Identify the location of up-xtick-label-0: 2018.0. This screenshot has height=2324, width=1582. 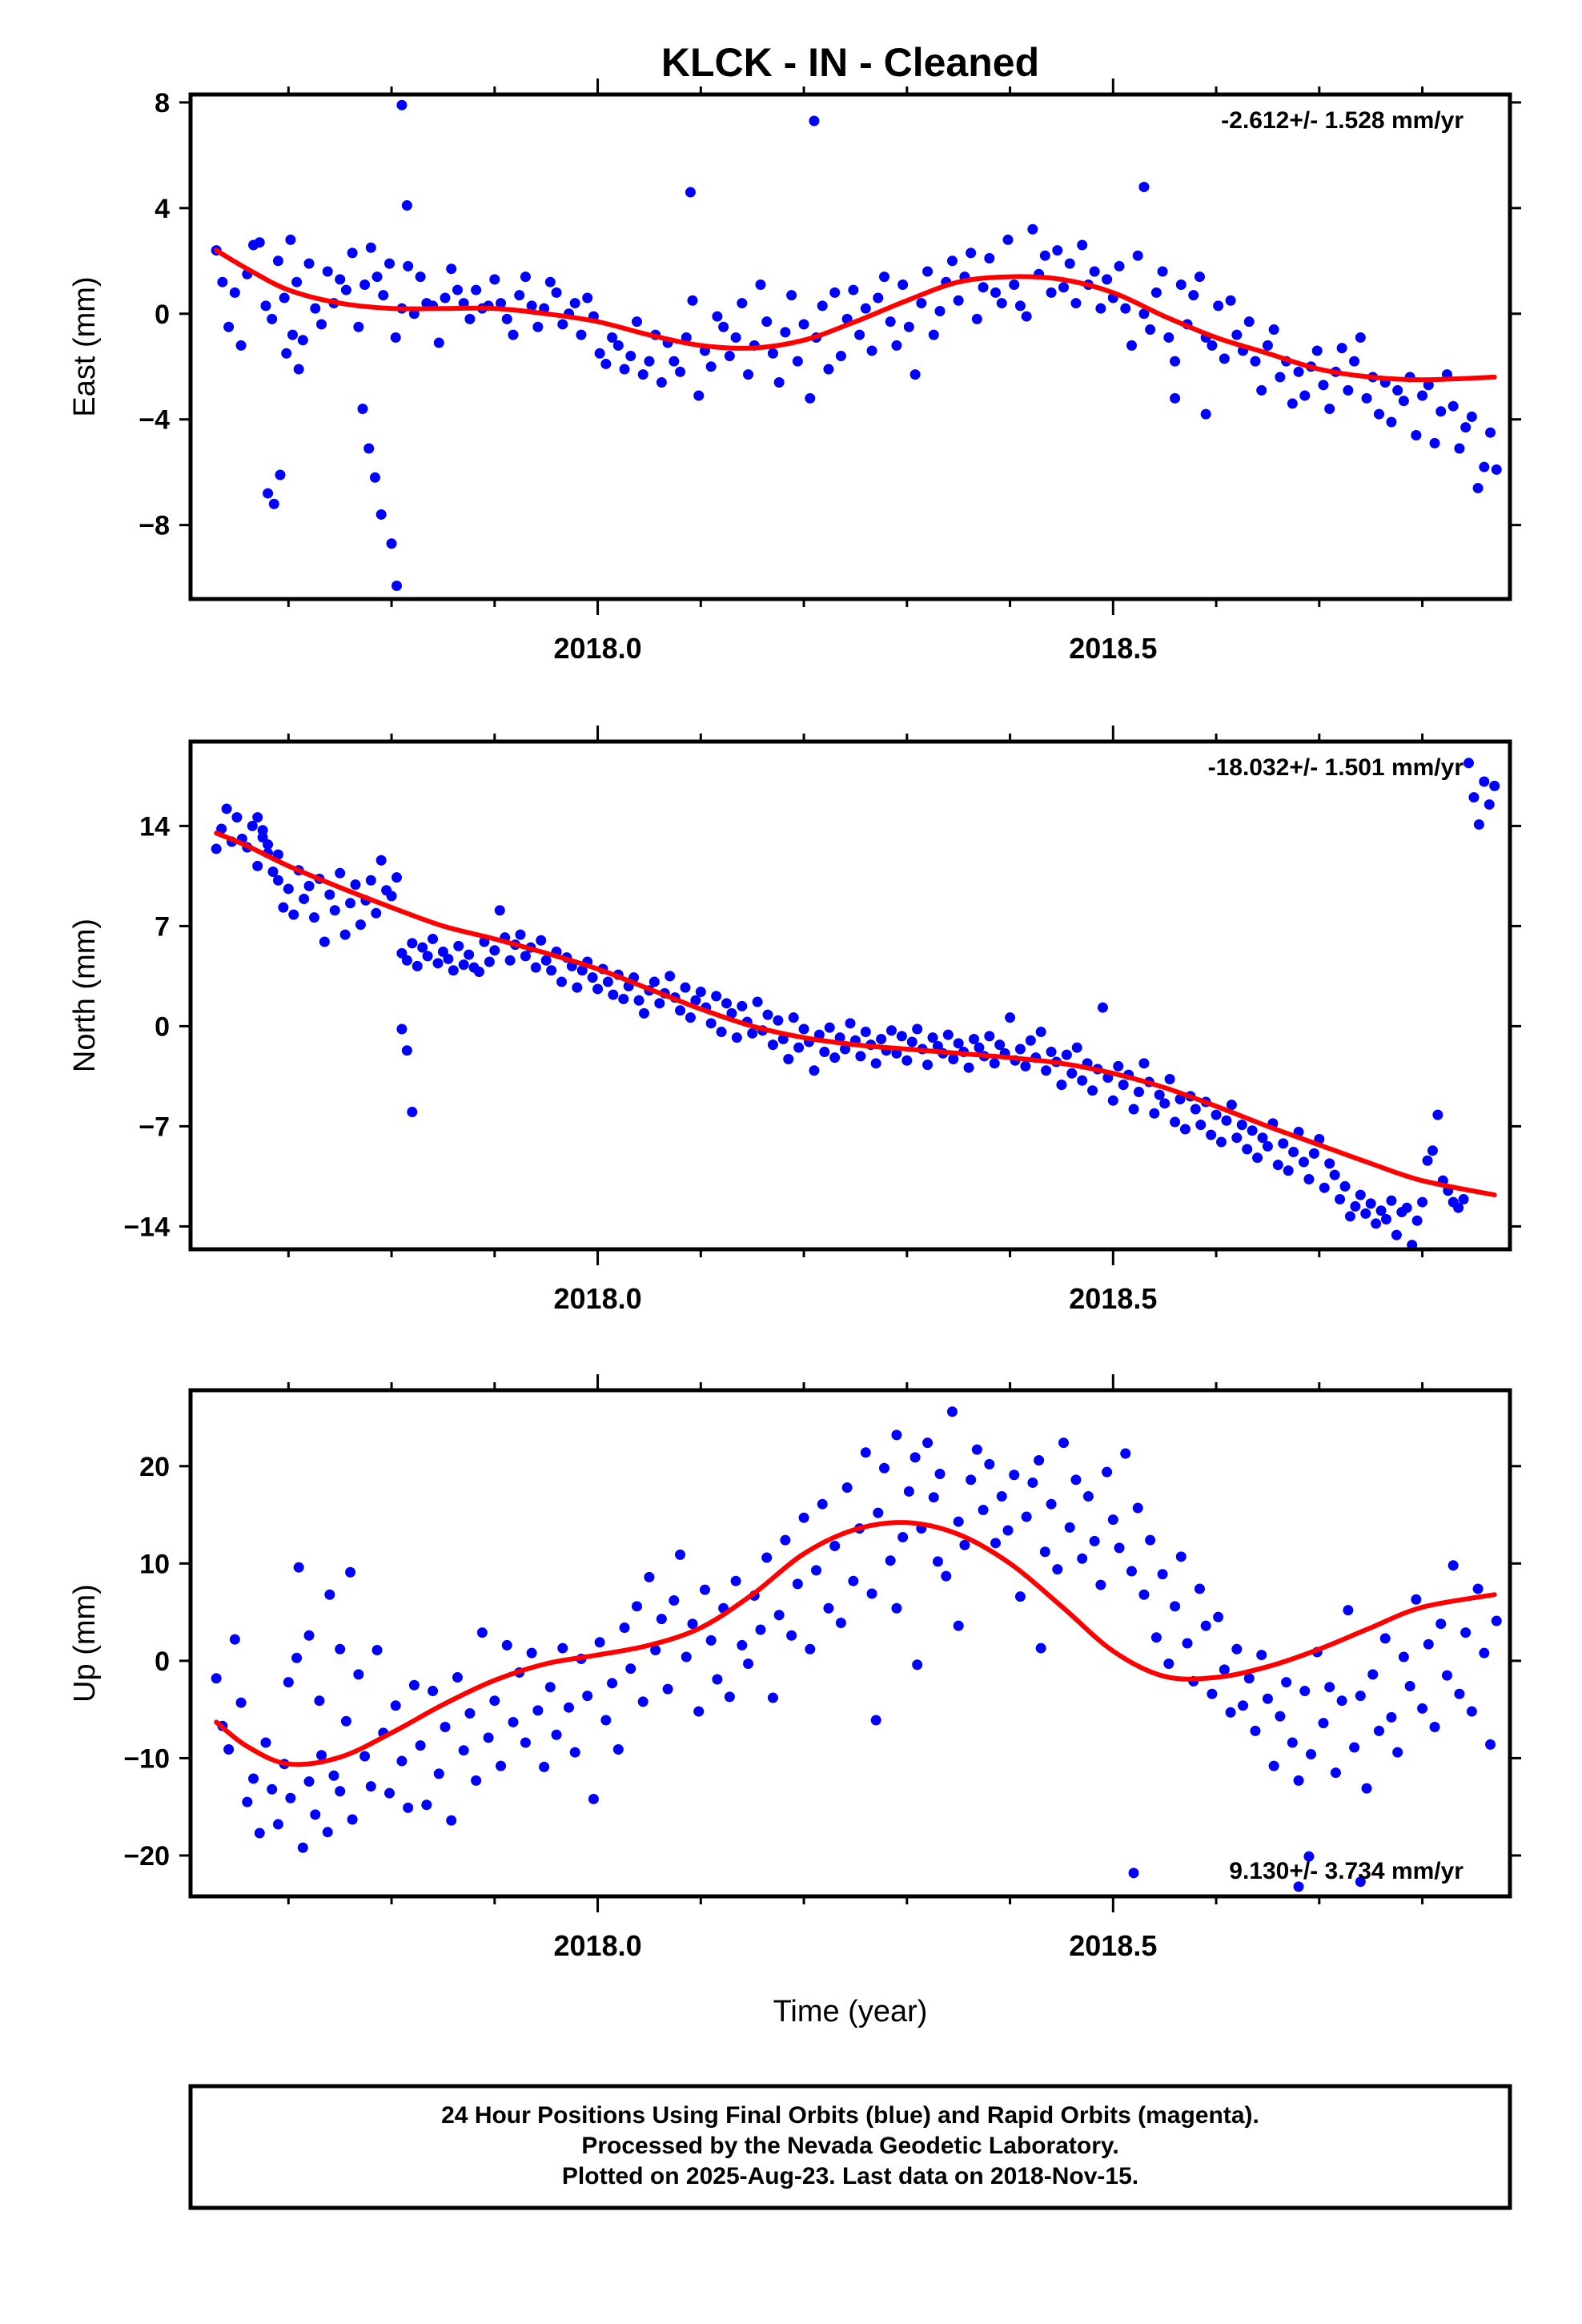
(598, 1945).